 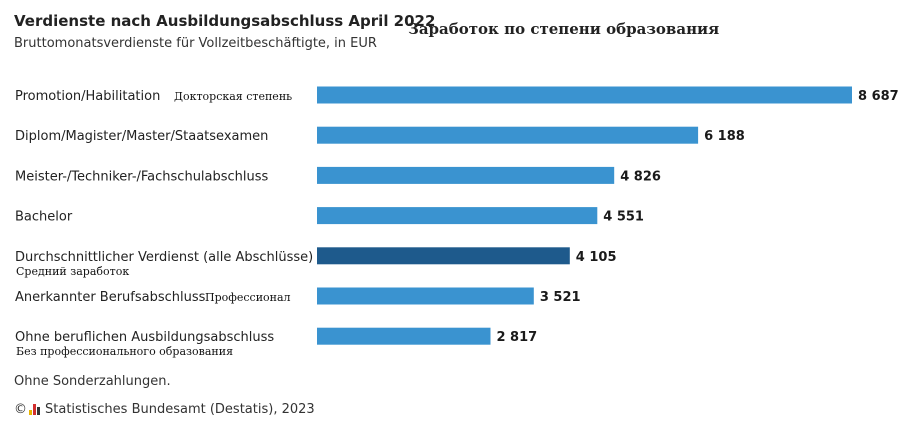 I want to click on category-label-russian: Профессионал, so click(x=248, y=297).